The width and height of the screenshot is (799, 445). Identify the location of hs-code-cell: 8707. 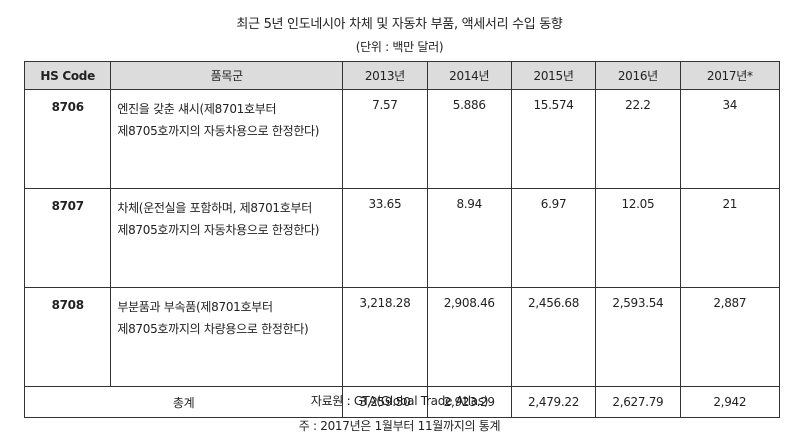
(67, 238).